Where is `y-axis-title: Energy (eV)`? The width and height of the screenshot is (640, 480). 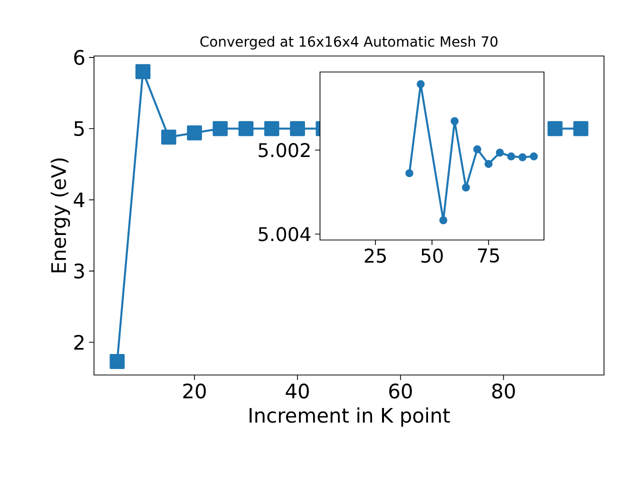
y-axis-title: Energy (eV) is located at coordinates (60, 215).